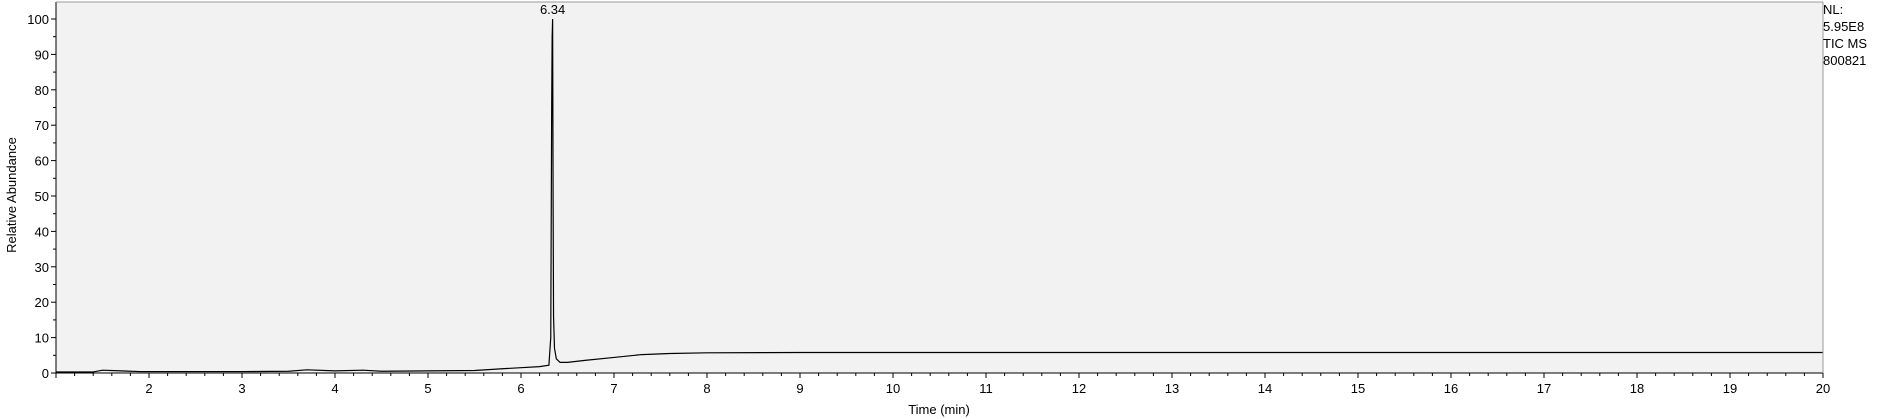  What do you see at coordinates (799, 388) in the screenshot?
I see `x-tick-label: 9` at bounding box center [799, 388].